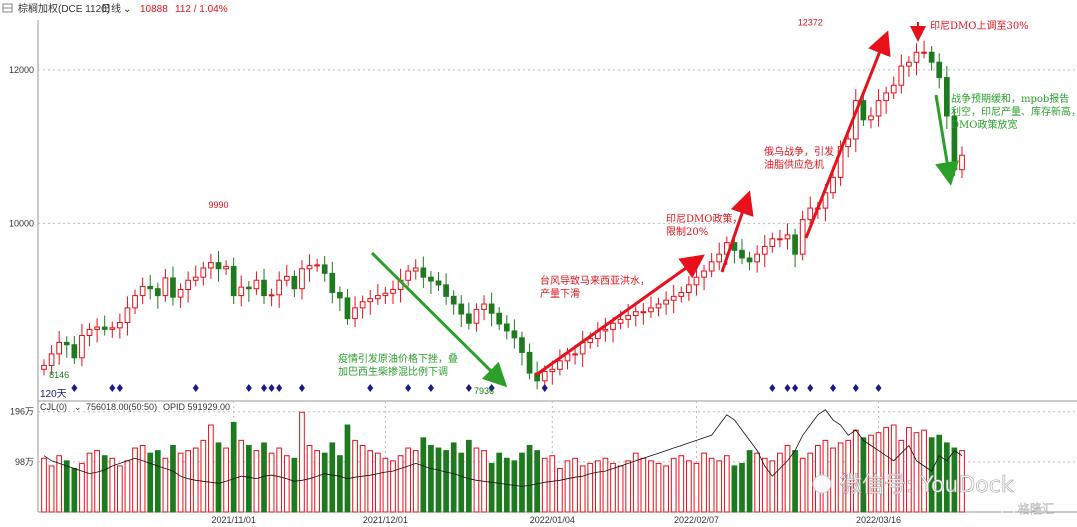  What do you see at coordinates (476, 388) in the screenshot?
I see `signal-diamonds` at bounding box center [476, 388].